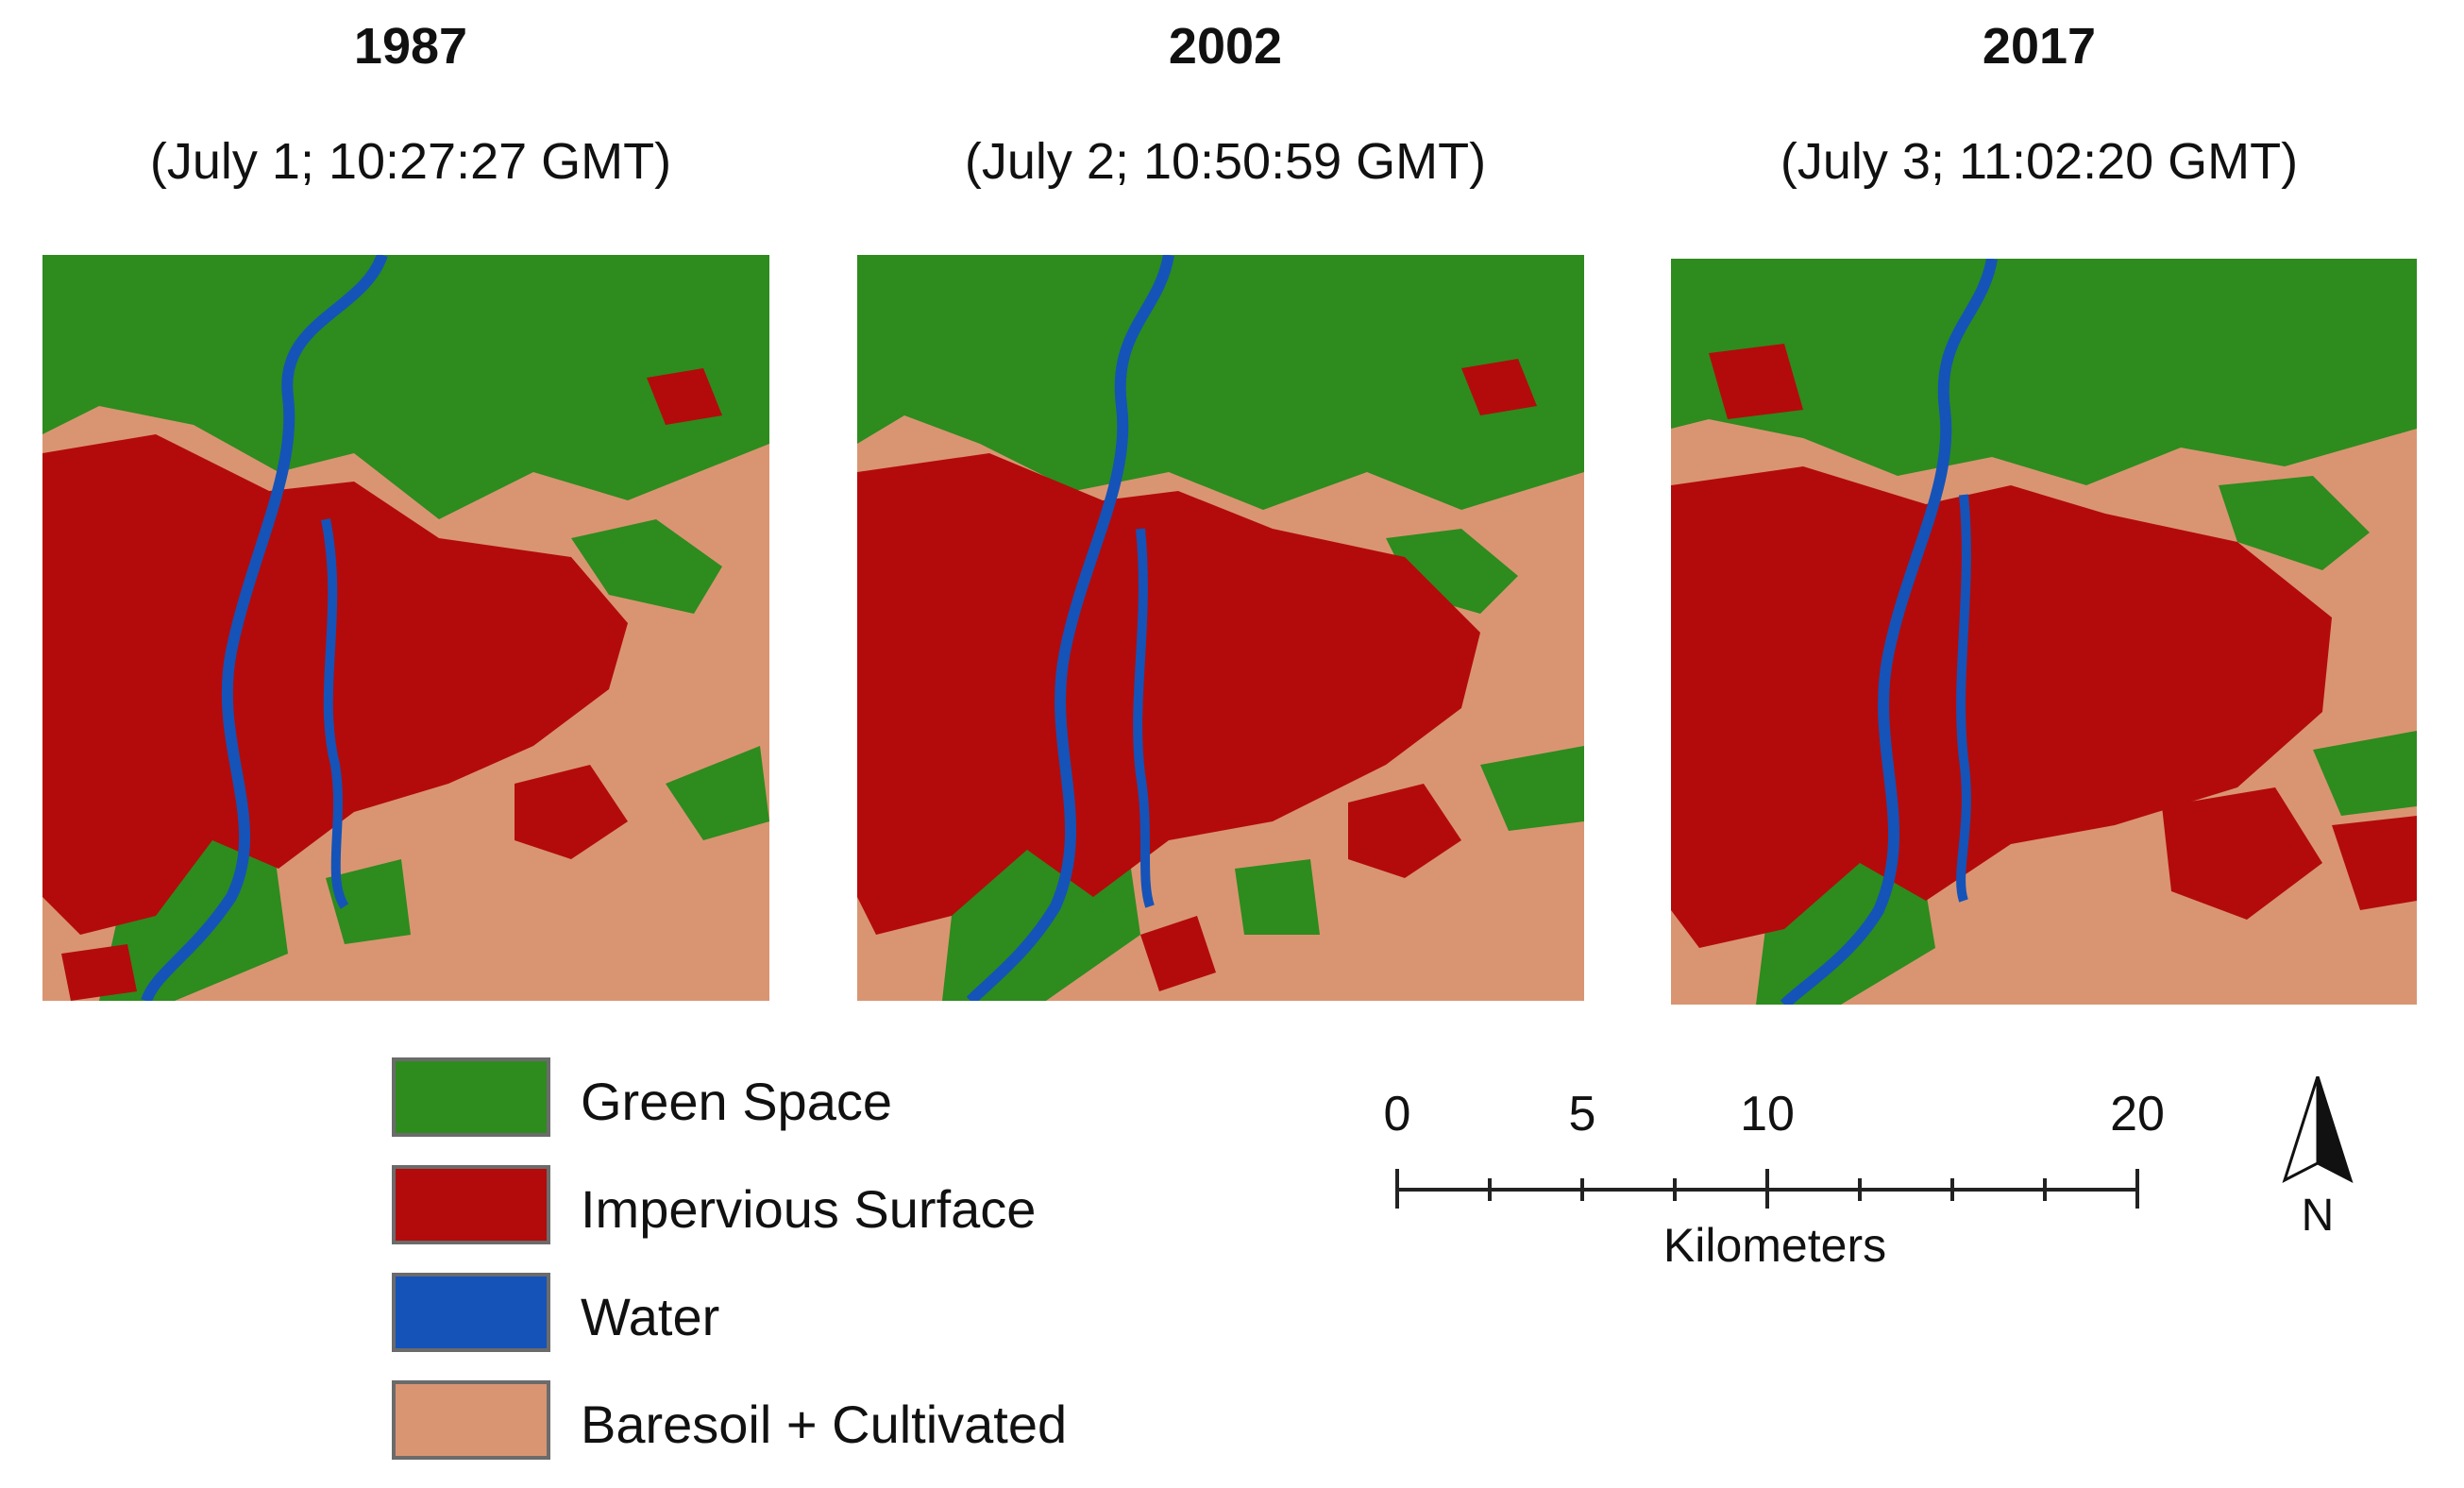 Image resolution: width=2464 pixels, height=1488 pixels. What do you see at coordinates (1774, 1245) in the screenshot?
I see `scale-units-label: Kilometers` at bounding box center [1774, 1245].